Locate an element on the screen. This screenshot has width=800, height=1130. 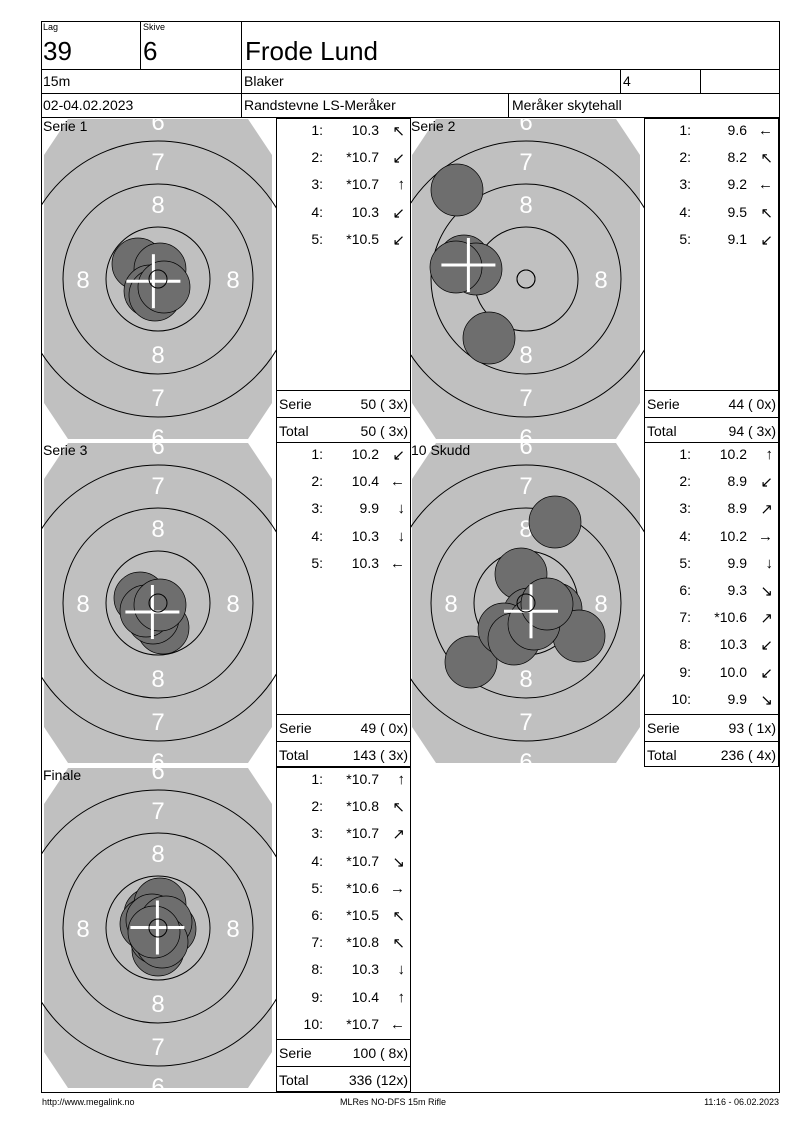
venue: Meråker skytehall is located at coordinates (567, 105).